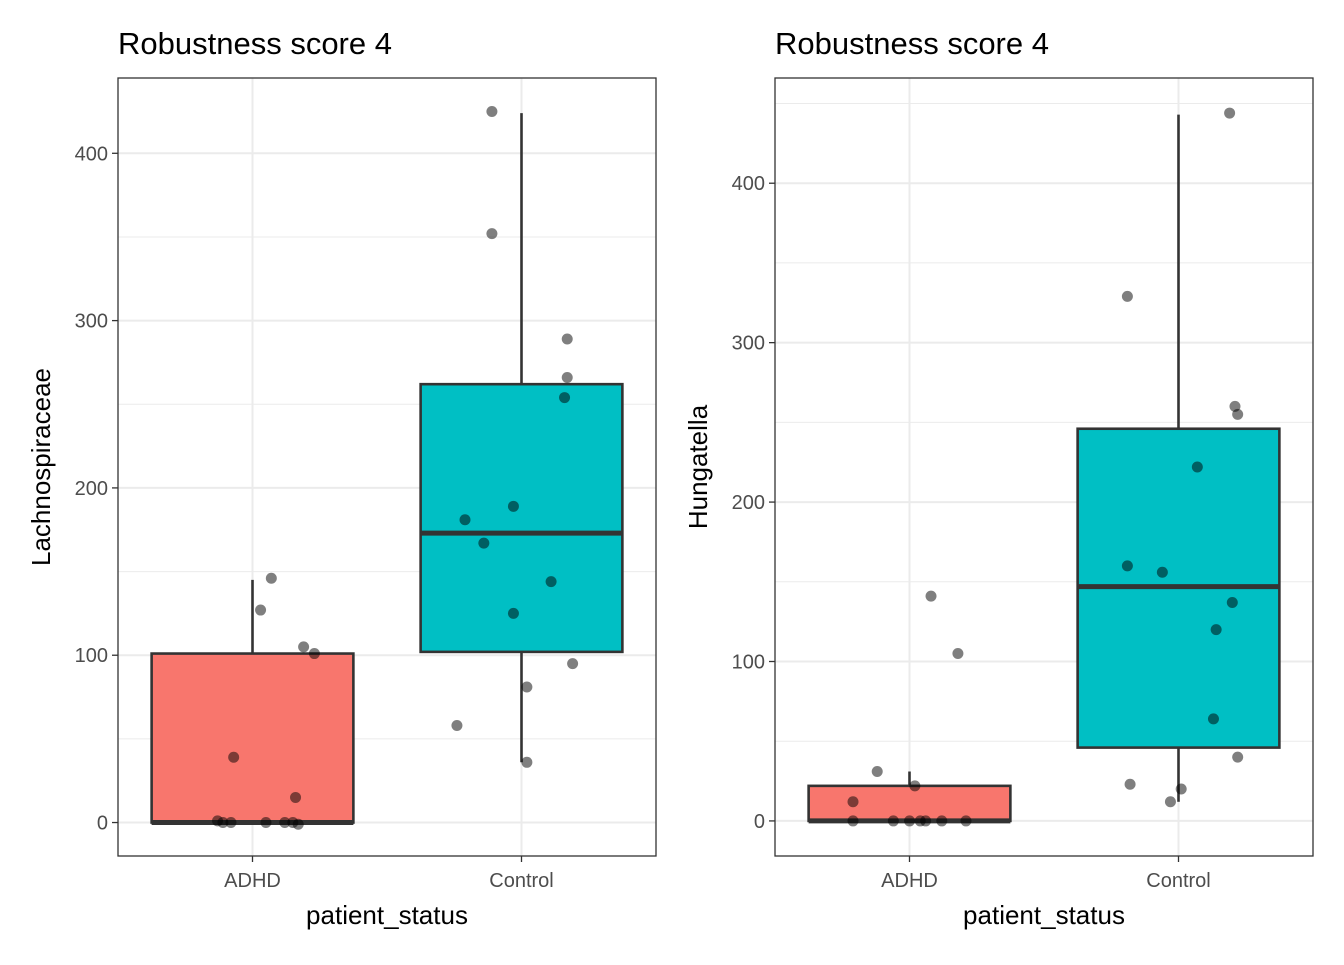 This screenshot has height=965, width=1344. Describe the element at coordinates (698, 466) in the screenshot. I see `y-axis-title: Hungatella` at that location.